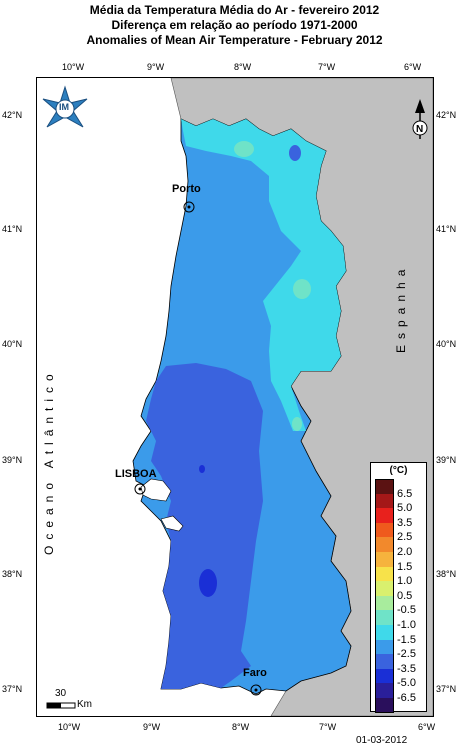 This screenshot has width=469, height=750. I want to click on pale-patch-north, so click(244, 149).